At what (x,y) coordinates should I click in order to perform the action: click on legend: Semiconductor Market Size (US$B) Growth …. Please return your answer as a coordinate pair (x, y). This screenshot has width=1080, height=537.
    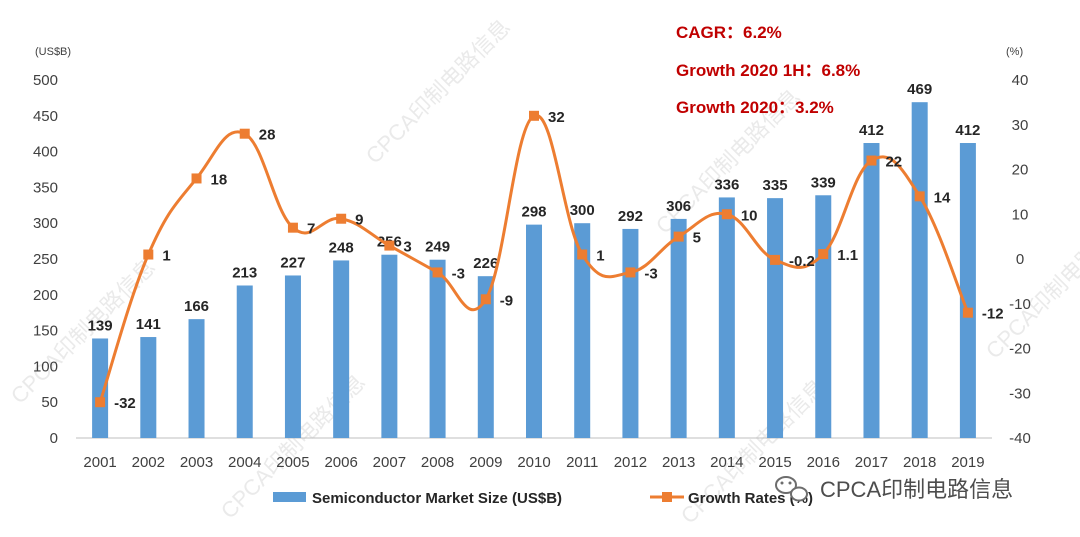
    Looking at the image, I should click on (543, 498).